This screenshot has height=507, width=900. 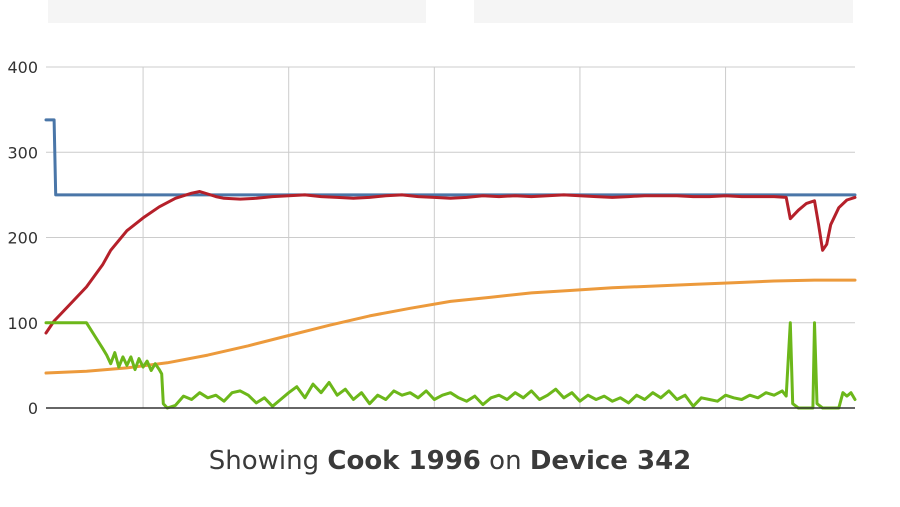 I want to click on y-tick-label: 0, so click(x=33, y=408).